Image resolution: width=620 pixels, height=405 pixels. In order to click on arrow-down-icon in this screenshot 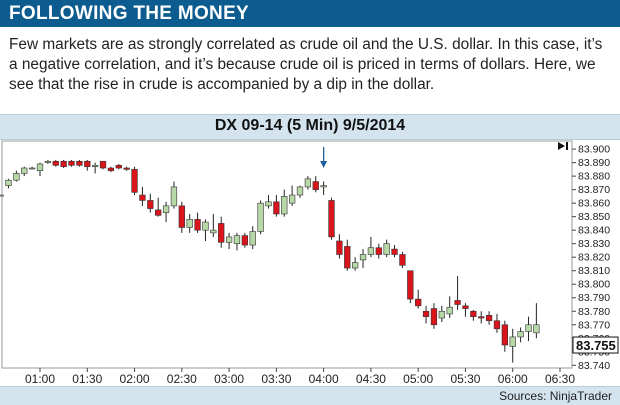, I will do `click(324, 164)`.